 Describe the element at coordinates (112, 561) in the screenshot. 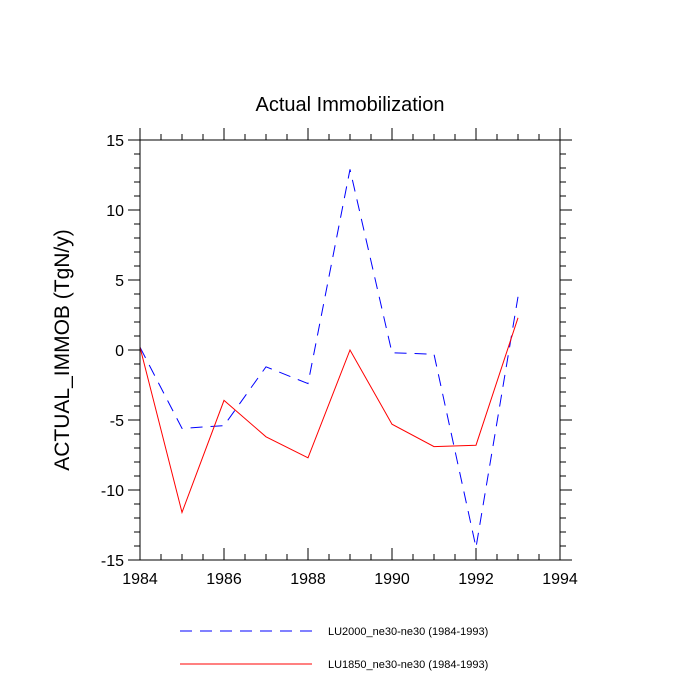

I see `y-tick-label: -15` at that location.